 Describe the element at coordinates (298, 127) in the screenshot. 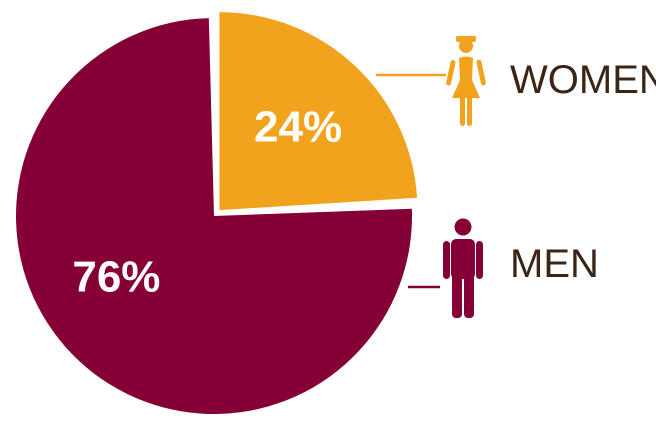

I see `slice-label-women: 24%` at that location.